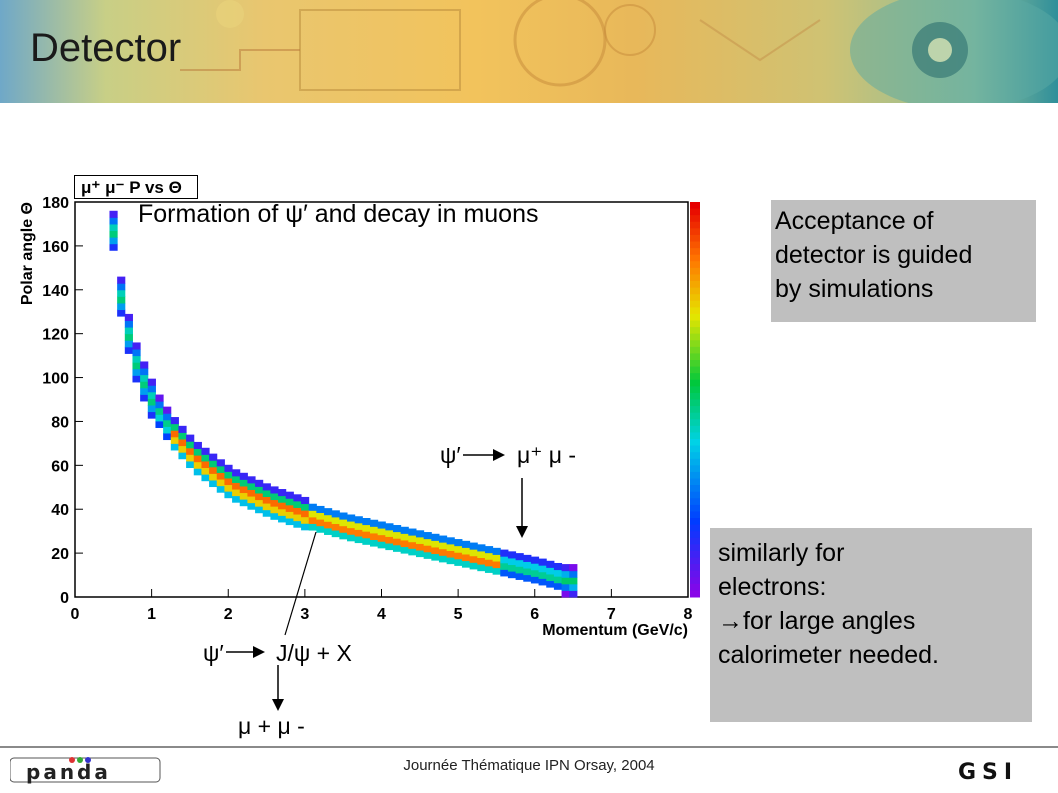 This screenshot has height=793, width=1058. What do you see at coordinates (64, 598) in the screenshot?
I see `y-tick-label: 0` at bounding box center [64, 598].